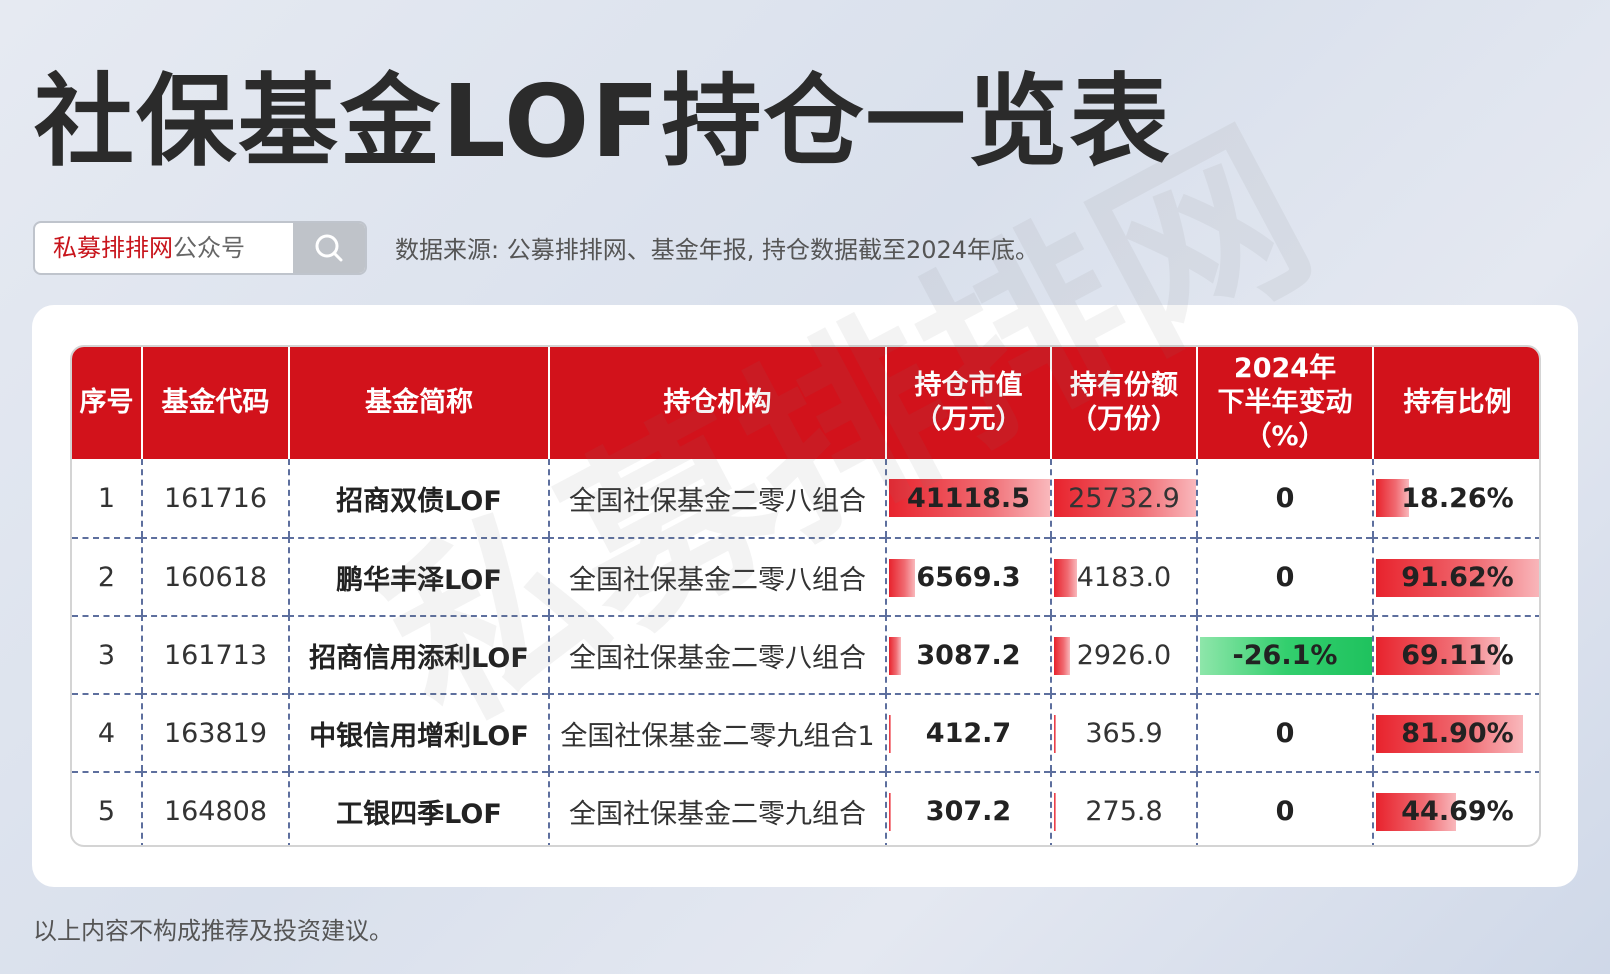 This screenshot has width=1610, height=974. What do you see at coordinates (106, 733) in the screenshot?
I see `cell-text: 4` at bounding box center [106, 733].